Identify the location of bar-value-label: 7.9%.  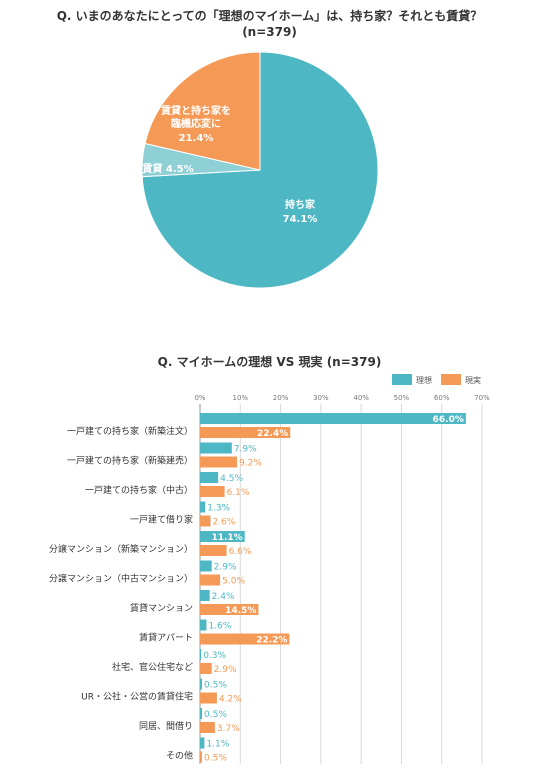
(245, 450).